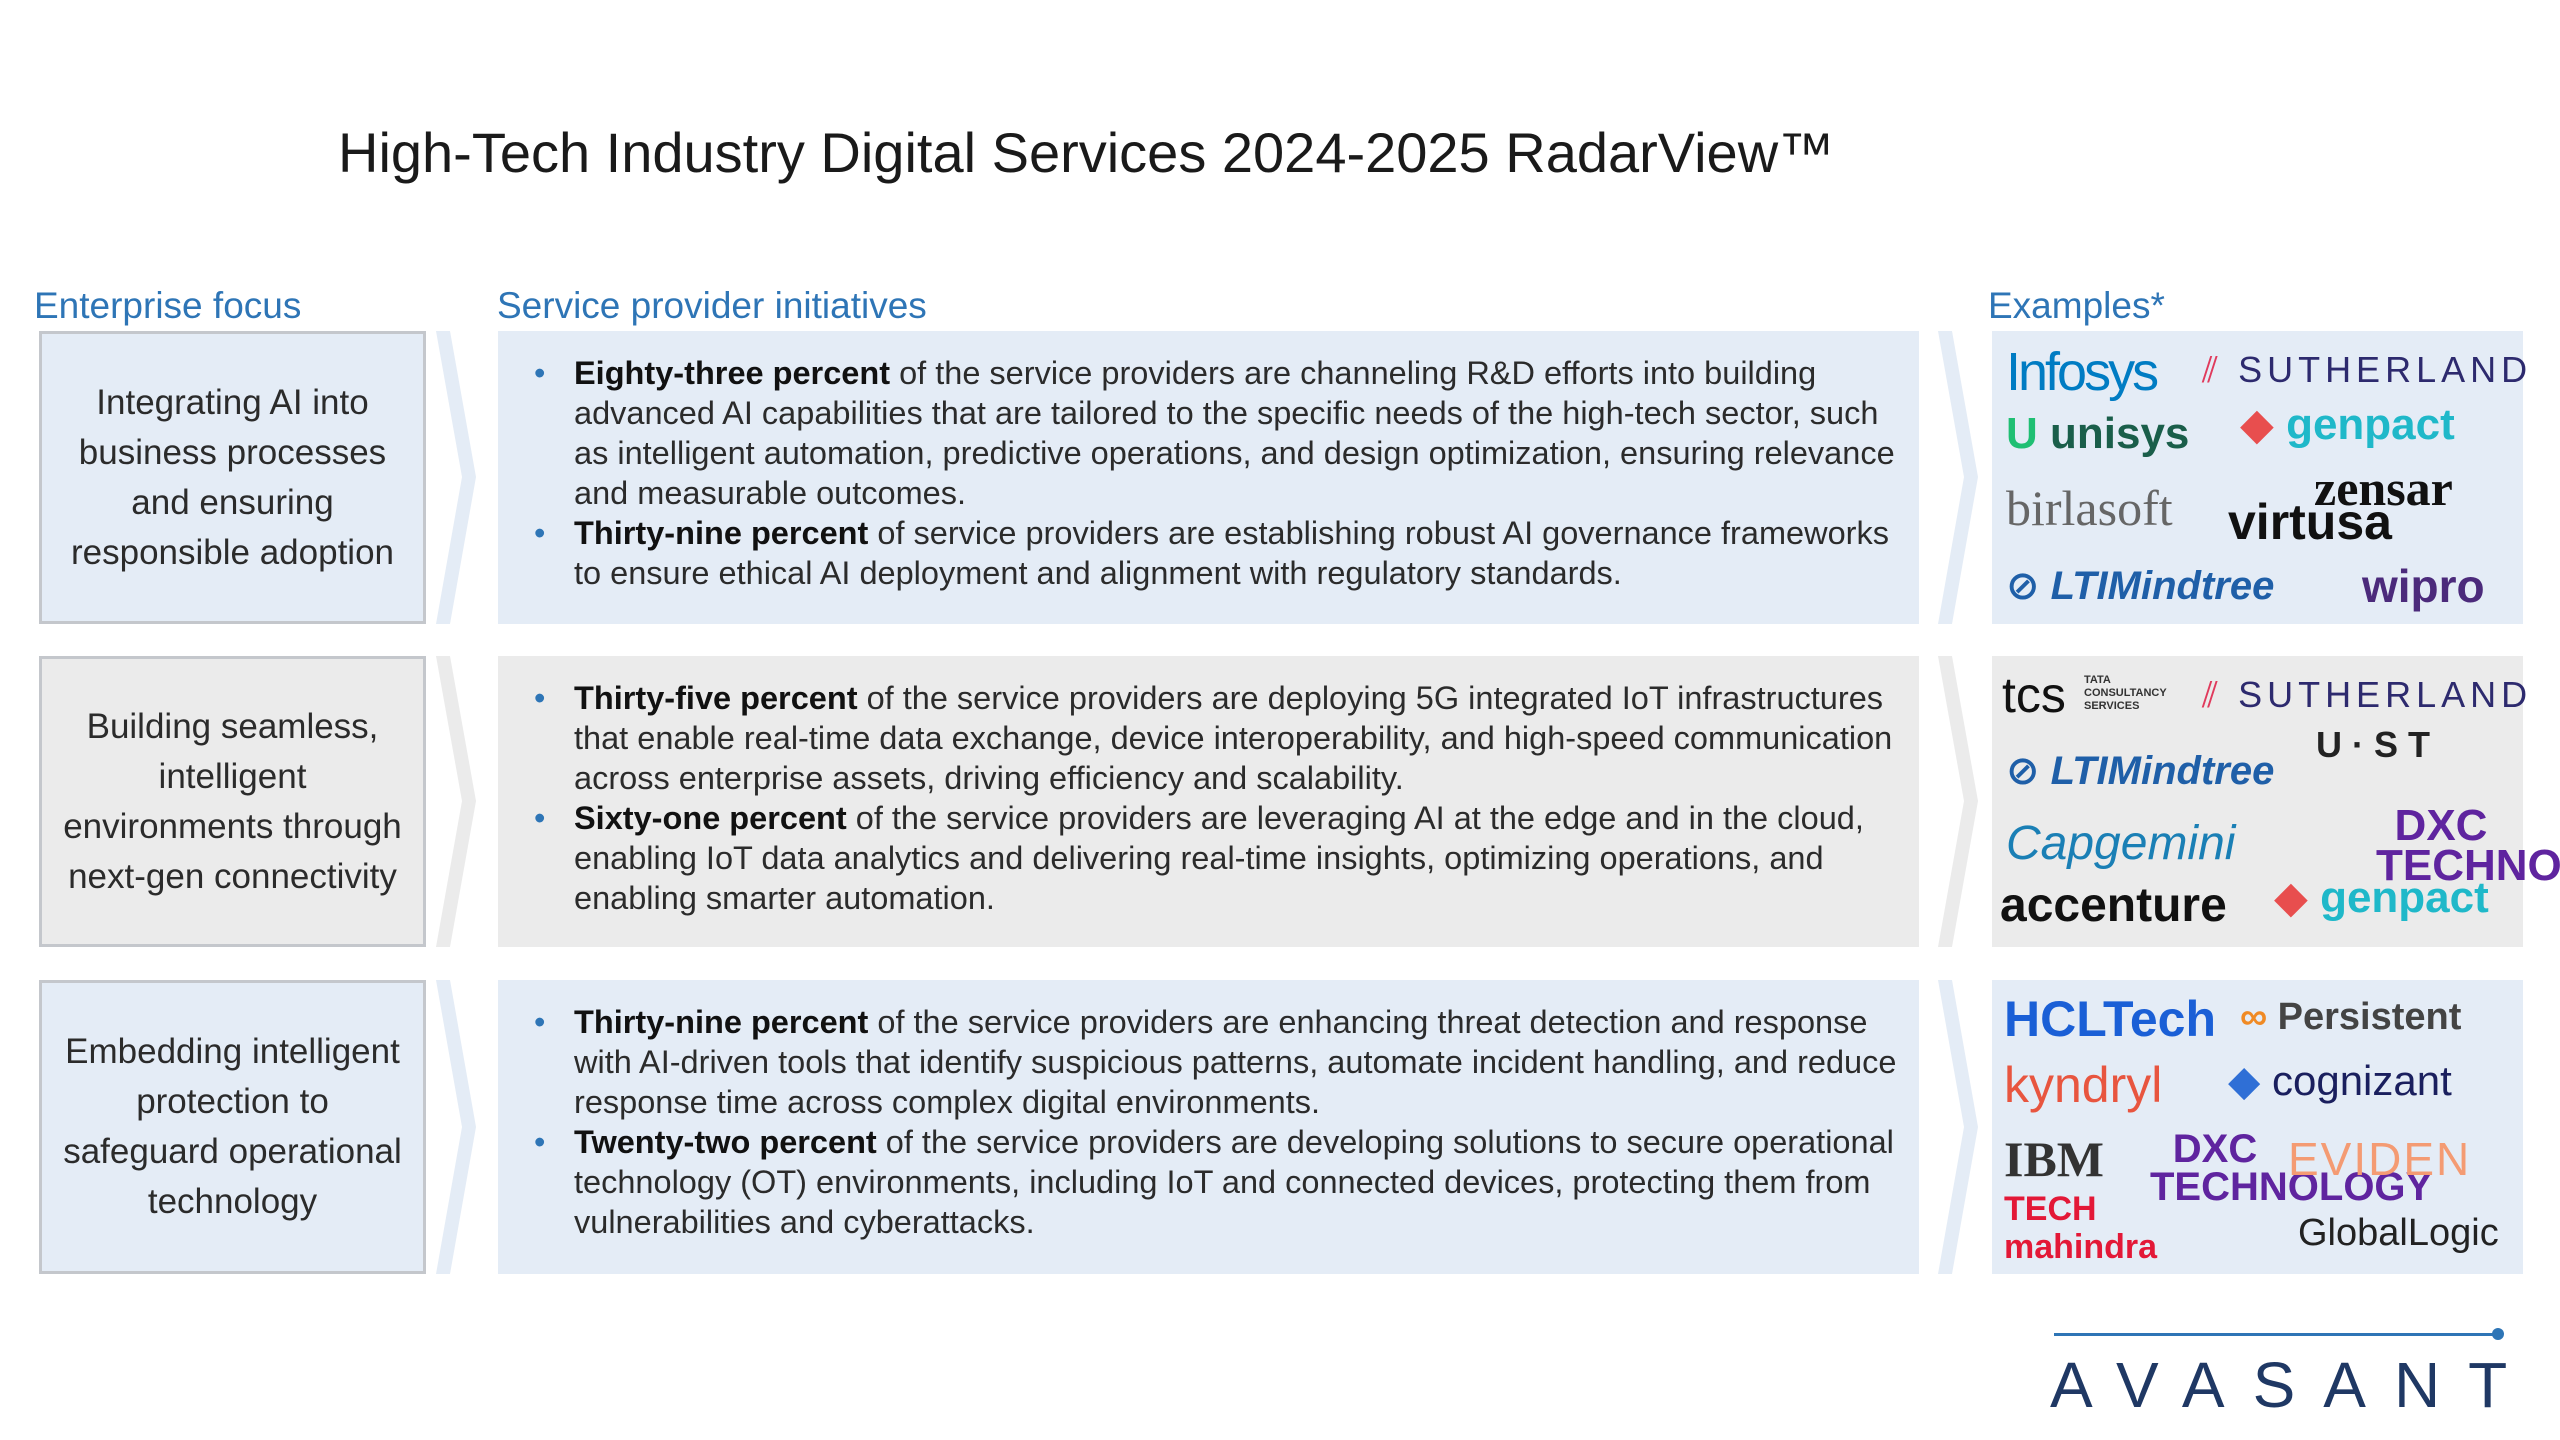  What do you see at coordinates (2113, 905) in the screenshot?
I see `logo-accenture: accenture` at bounding box center [2113, 905].